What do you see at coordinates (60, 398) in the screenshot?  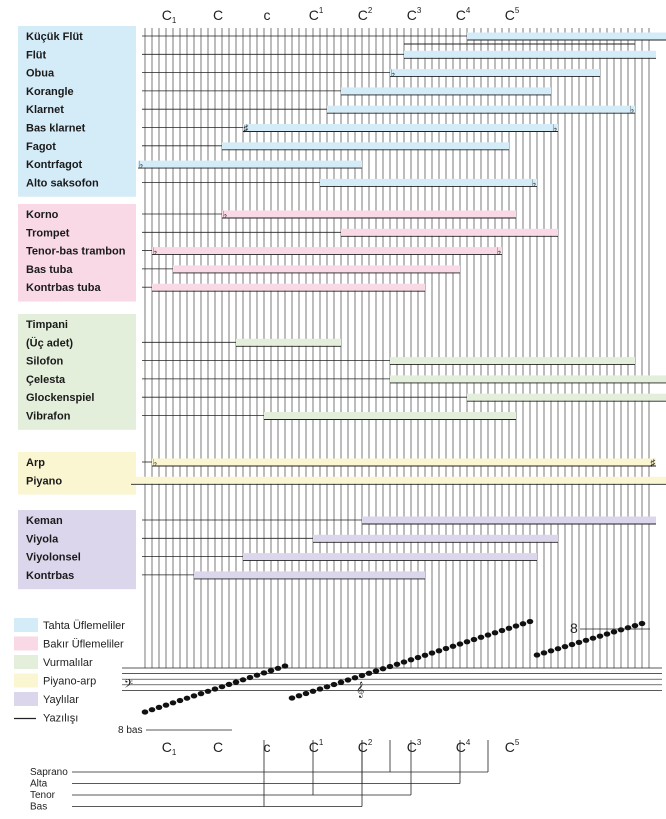 I see `instrument-name: Glockenspiel` at bounding box center [60, 398].